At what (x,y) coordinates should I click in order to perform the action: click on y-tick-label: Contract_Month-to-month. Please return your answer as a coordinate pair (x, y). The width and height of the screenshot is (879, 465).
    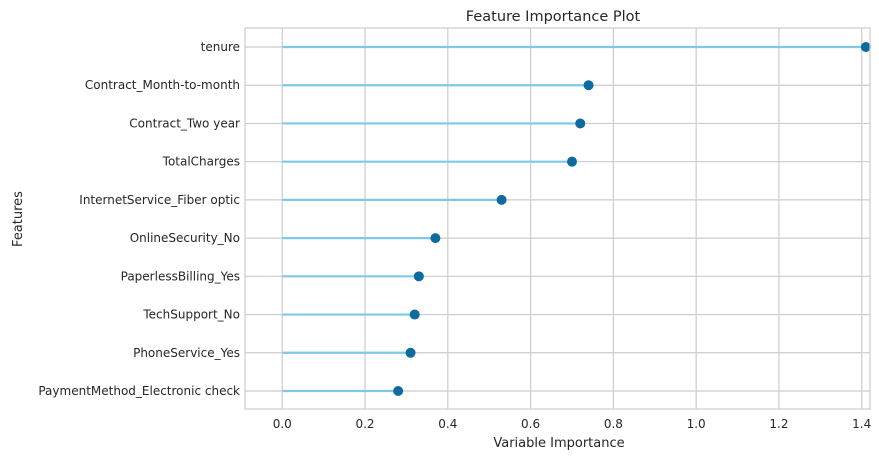
    Looking at the image, I should click on (162, 85).